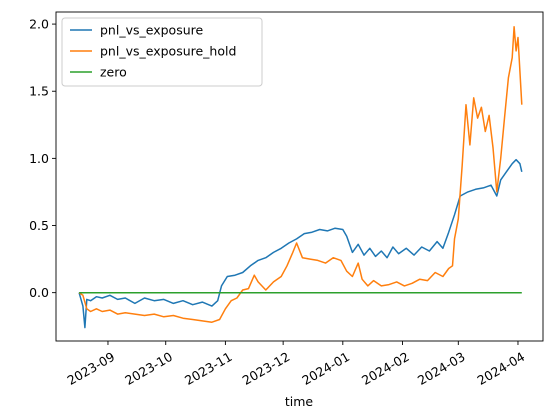 This screenshot has height=420, width=560. Describe the element at coordinates (39, 158) in the screenshot. I see `y-tick-label: 1.0` at that location.